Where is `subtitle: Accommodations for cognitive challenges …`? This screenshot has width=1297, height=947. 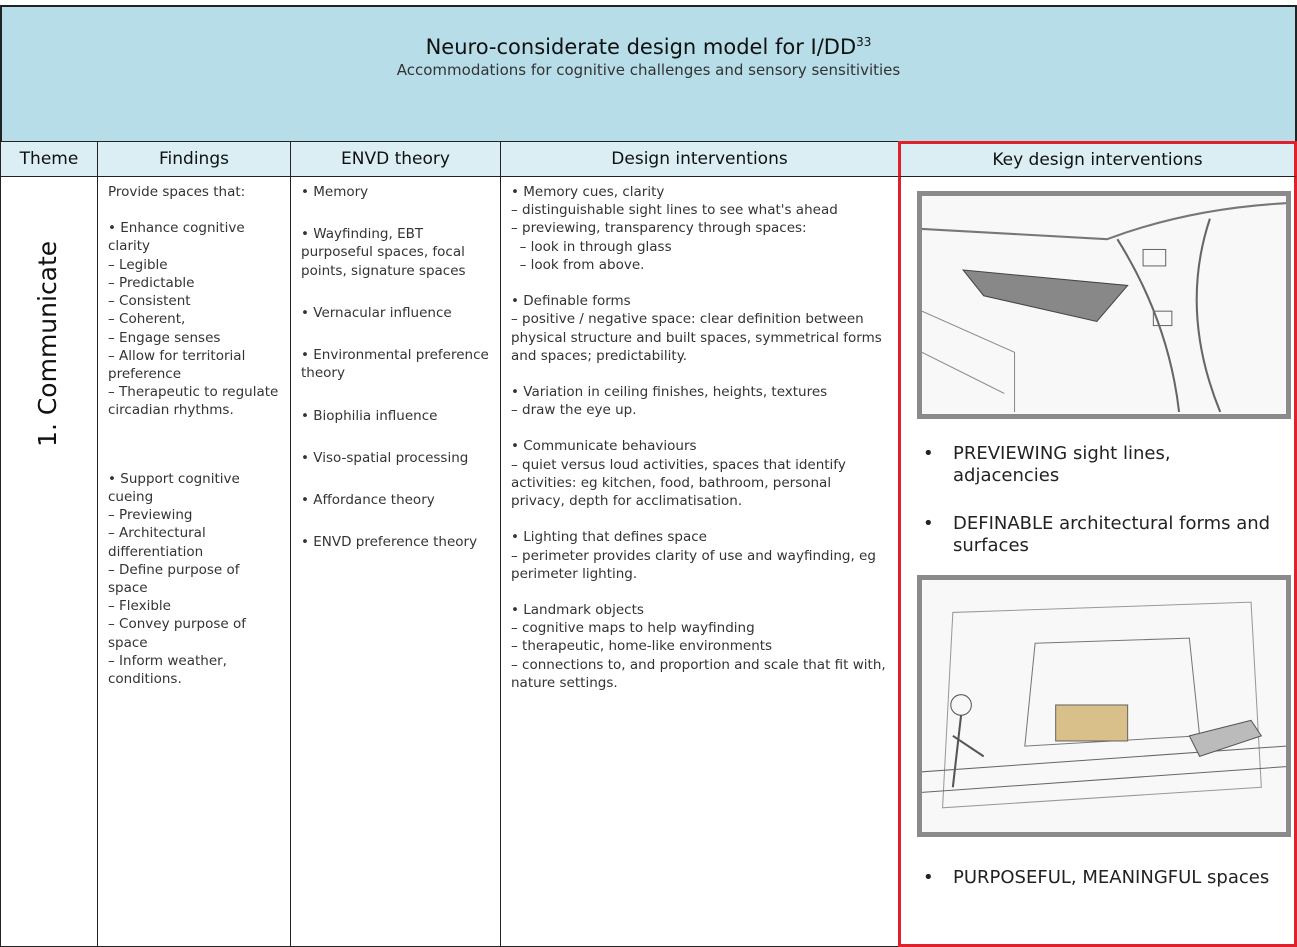 subtitle: Accommodations for cognitive challenges … is located at coordinates (648, 70).